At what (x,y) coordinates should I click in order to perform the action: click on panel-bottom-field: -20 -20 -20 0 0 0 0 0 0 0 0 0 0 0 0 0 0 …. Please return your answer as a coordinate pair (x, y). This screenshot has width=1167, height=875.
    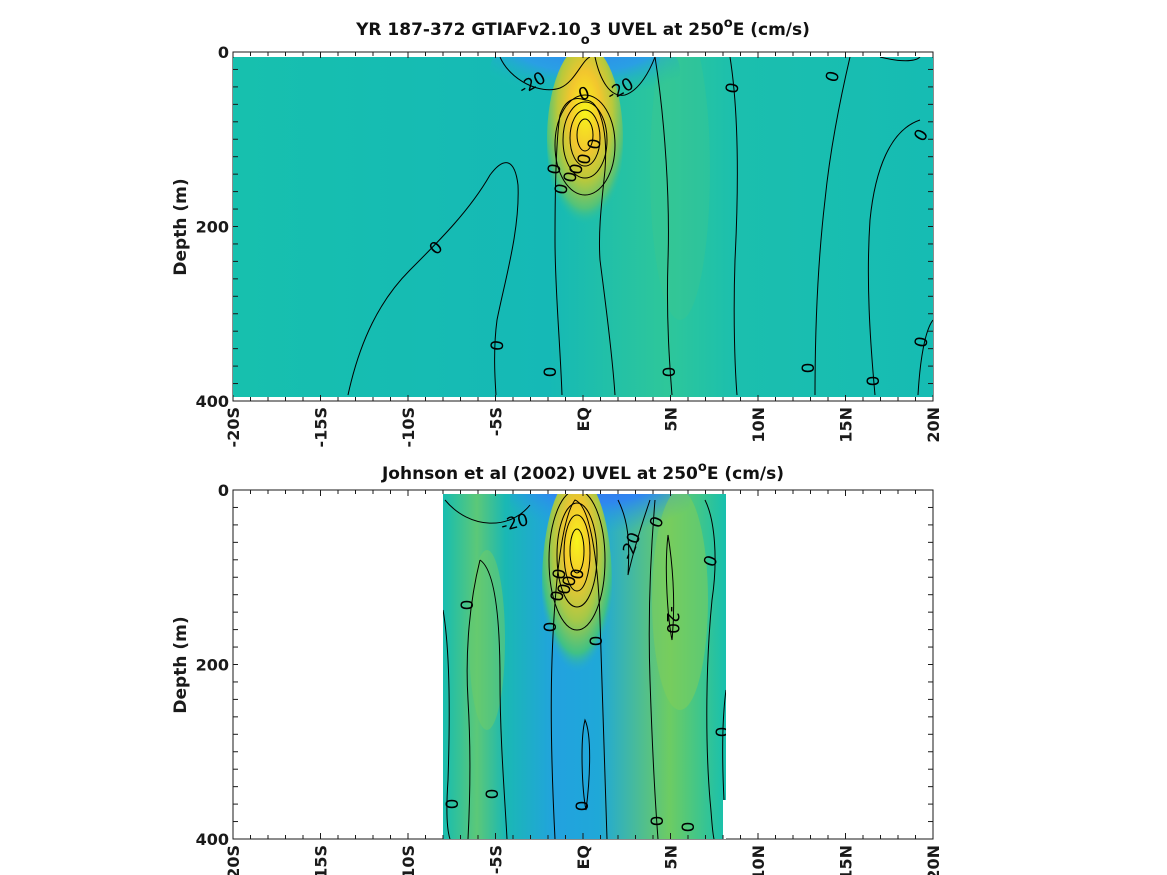
    Looking at the image, I should click on (588, 666).